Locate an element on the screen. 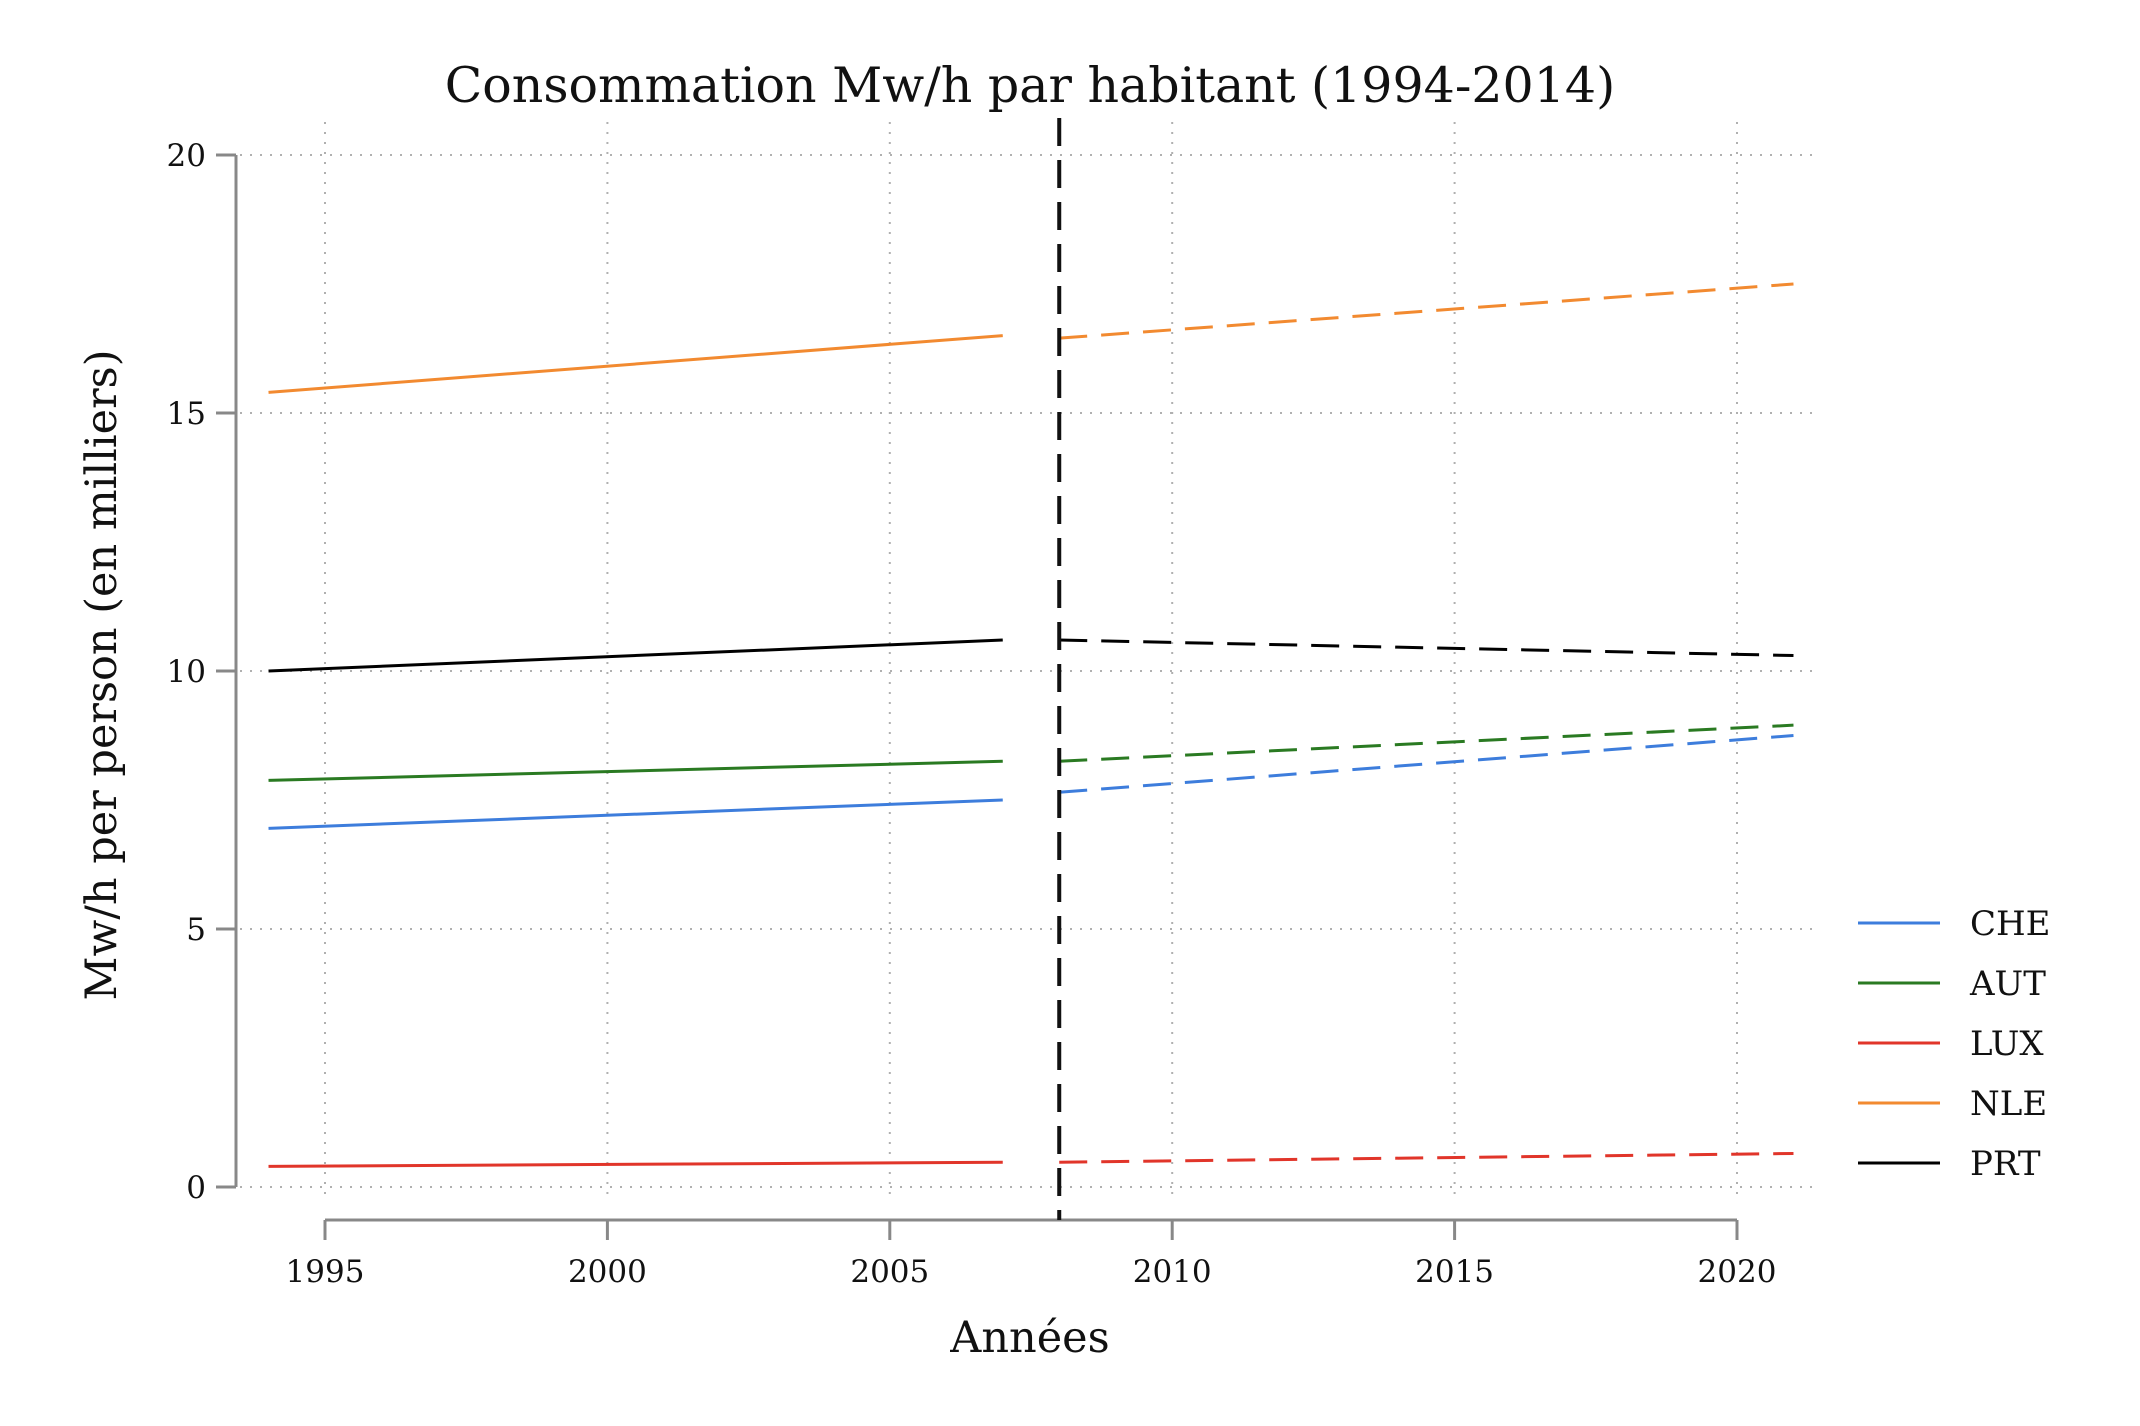 This screenshot has width=2140, height=1426. series-lux-observed-line is located at coordinates (635, 1164).